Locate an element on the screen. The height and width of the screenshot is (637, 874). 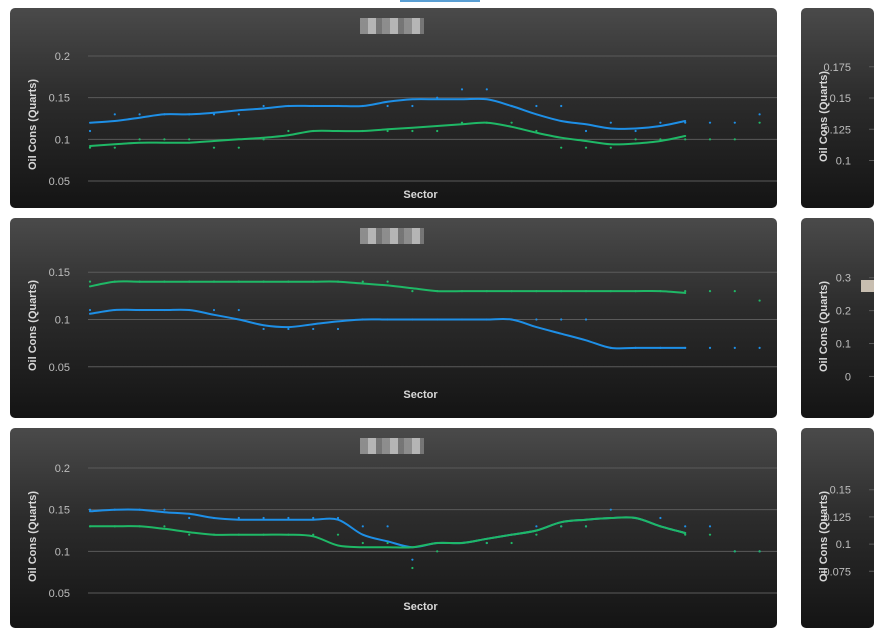
x-axis-label: Sector is located at coordinates (420, 195).